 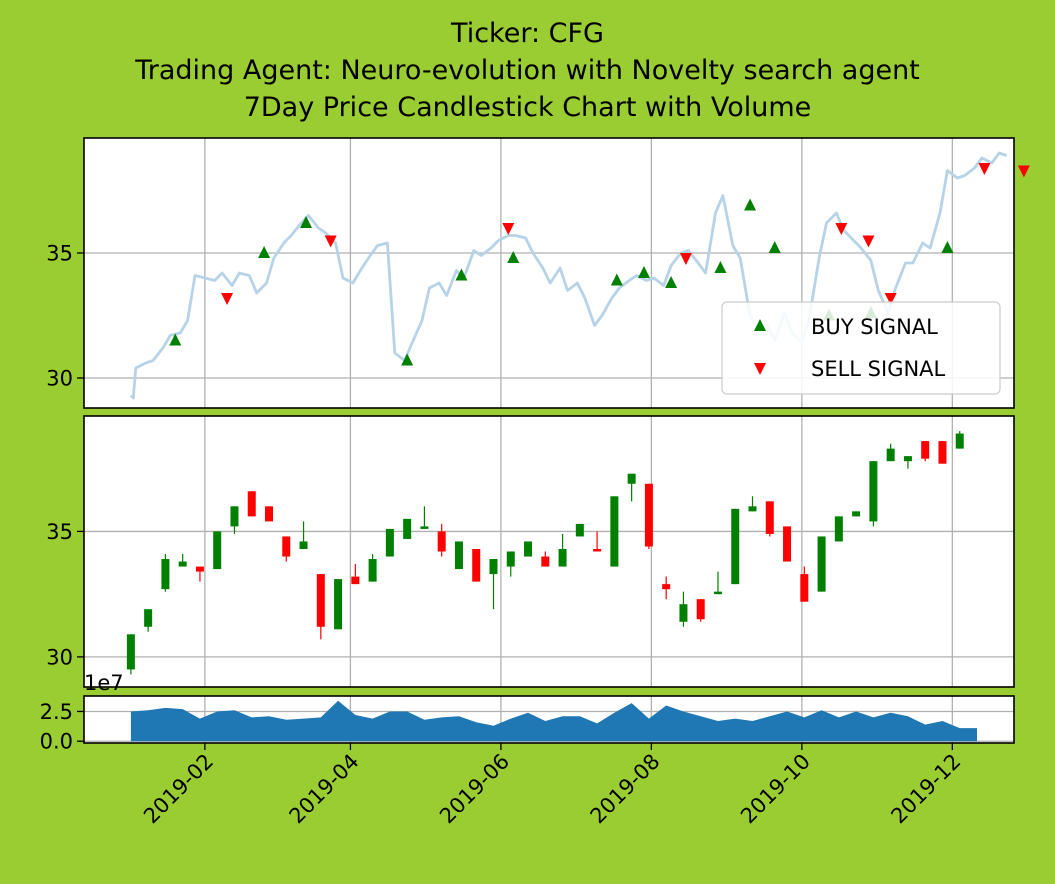 I want to click on legend-sell-marker, so click(x=760, y=369).